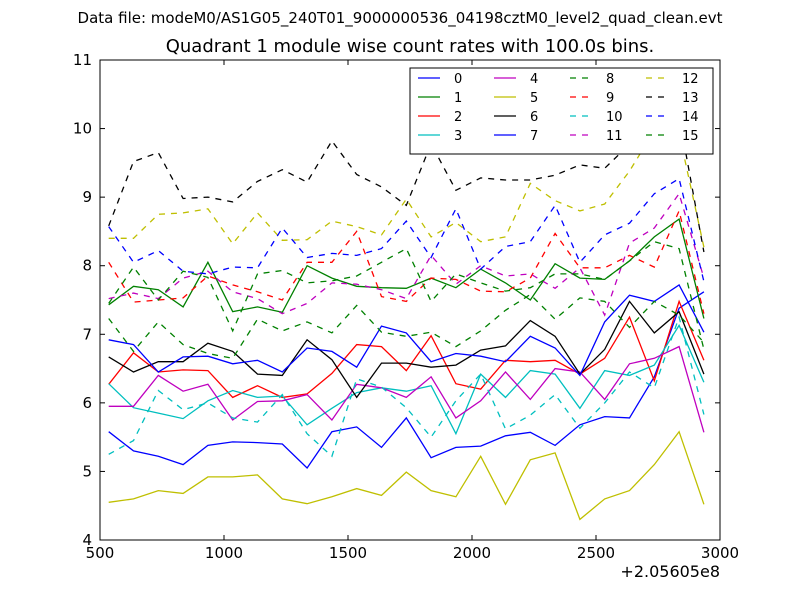 The height and width of the screenshot is (600, 800). I want to click on y-tick-label: 4, so click(87, 540).